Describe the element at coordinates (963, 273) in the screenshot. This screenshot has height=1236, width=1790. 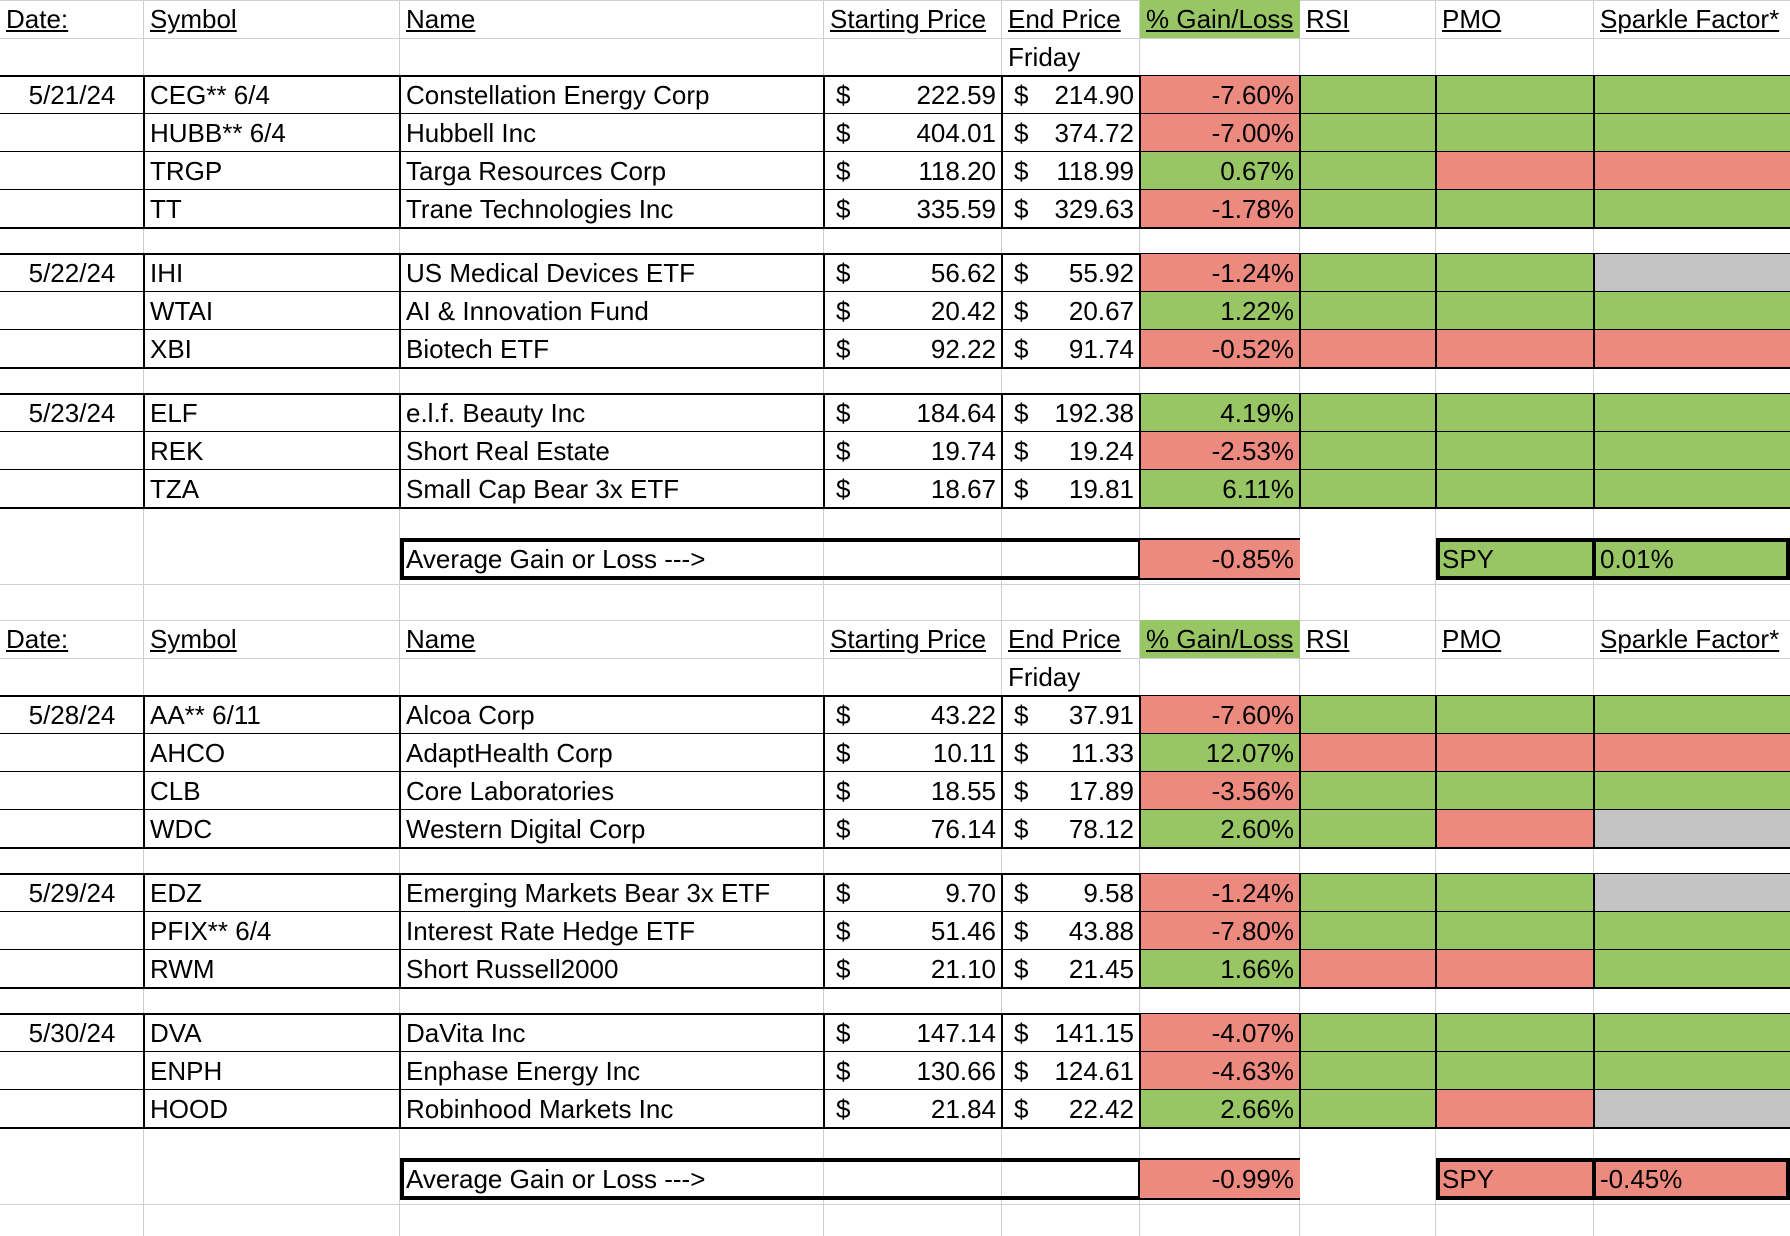
I see `starting-price-value: 56.62` at that location.